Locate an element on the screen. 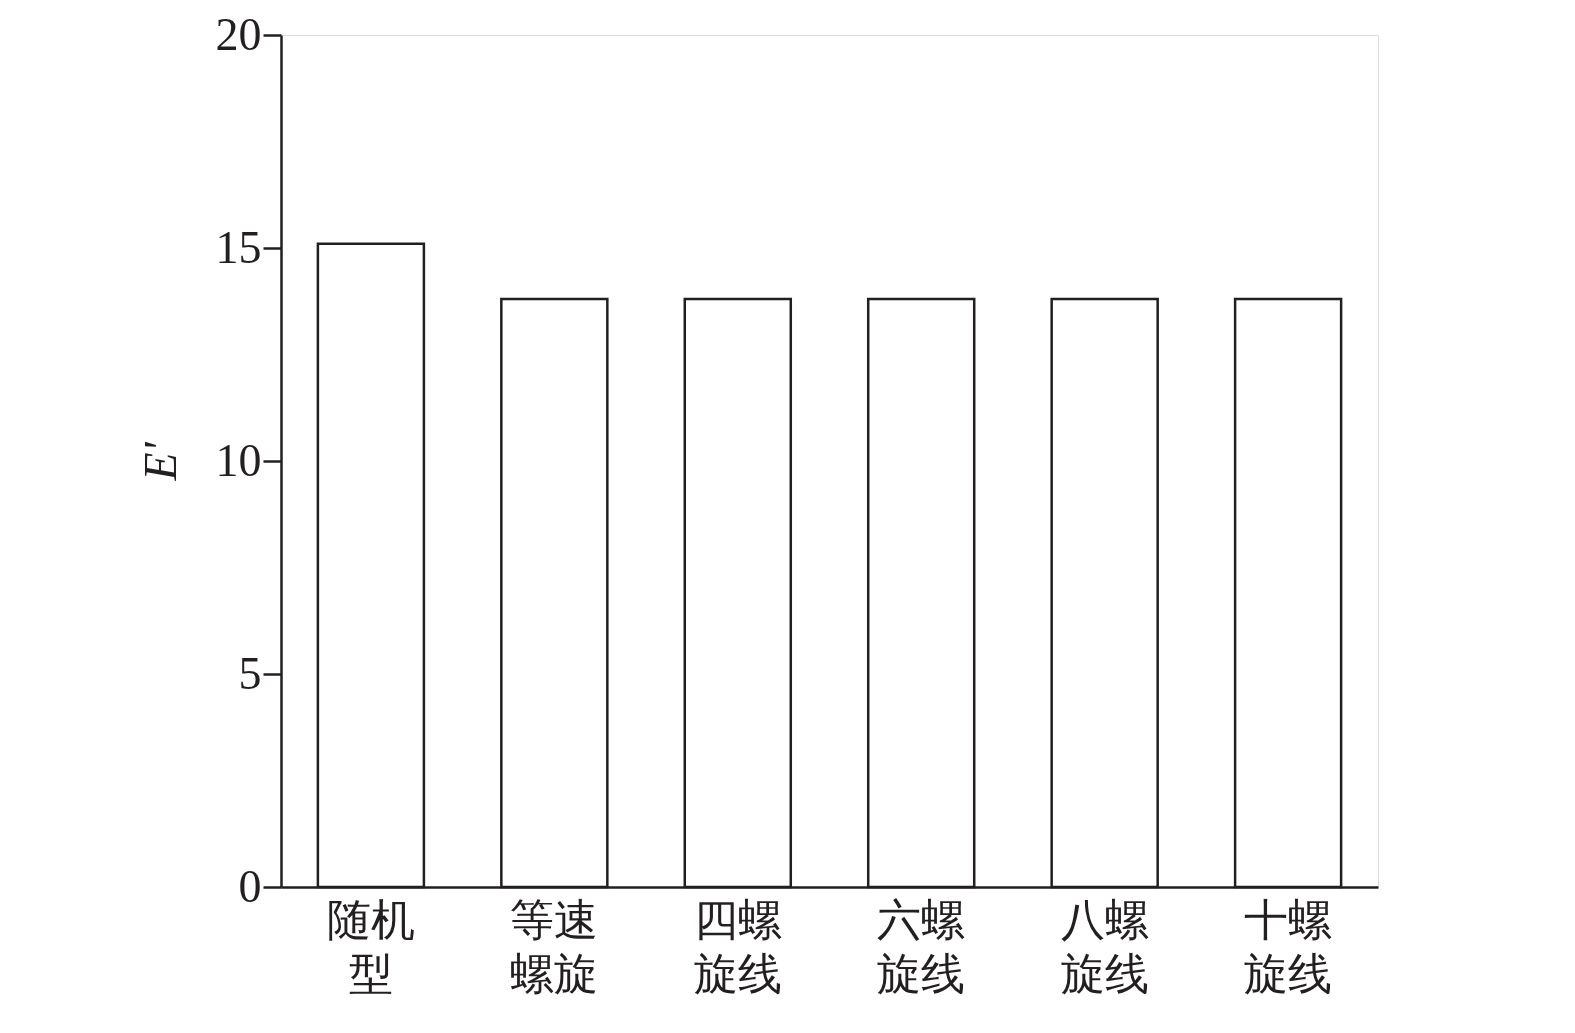 The width and height of the screenshot is (1575, 1033). y-tick-label: 10 is located at coordinates (238, 460).